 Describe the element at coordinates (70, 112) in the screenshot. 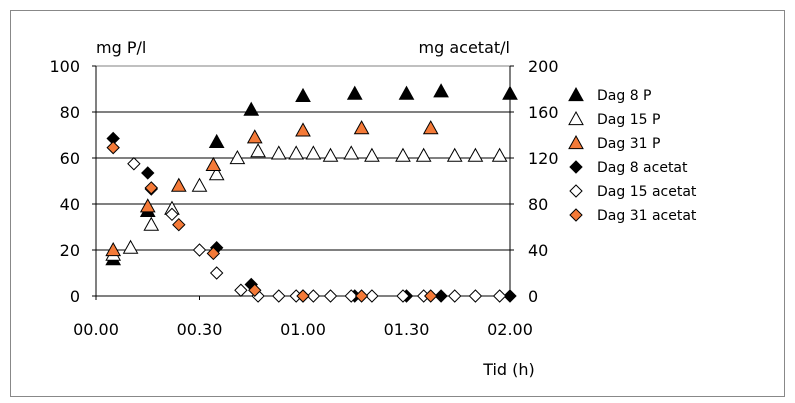

I see `y-left-tick-label: 80` at that location.